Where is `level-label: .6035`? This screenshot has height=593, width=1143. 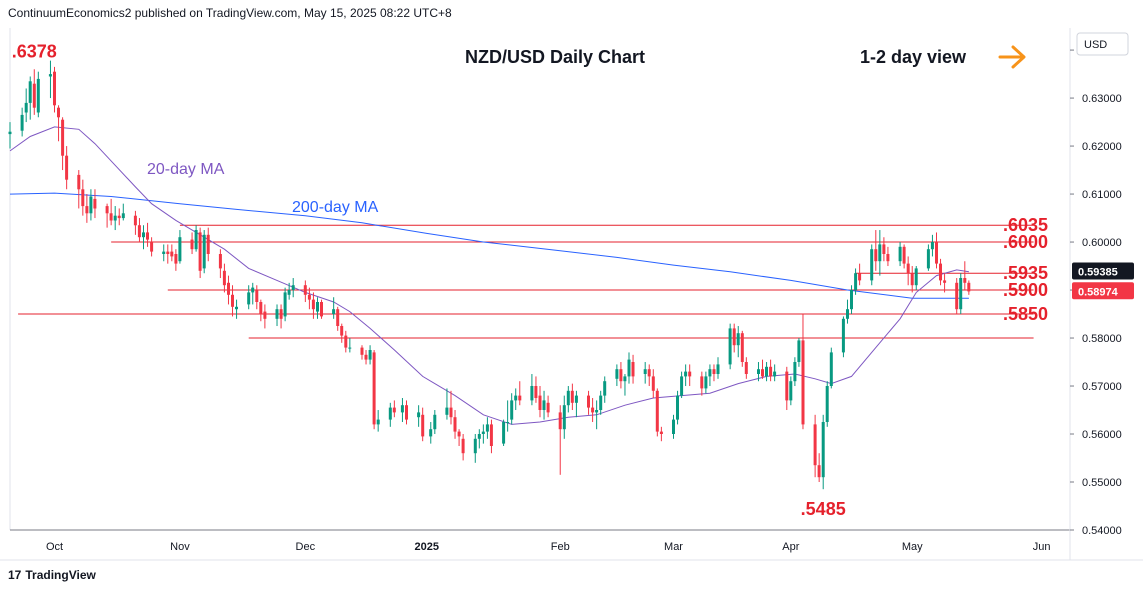 level-label: .6035 is located at coordinates (1025, 225).